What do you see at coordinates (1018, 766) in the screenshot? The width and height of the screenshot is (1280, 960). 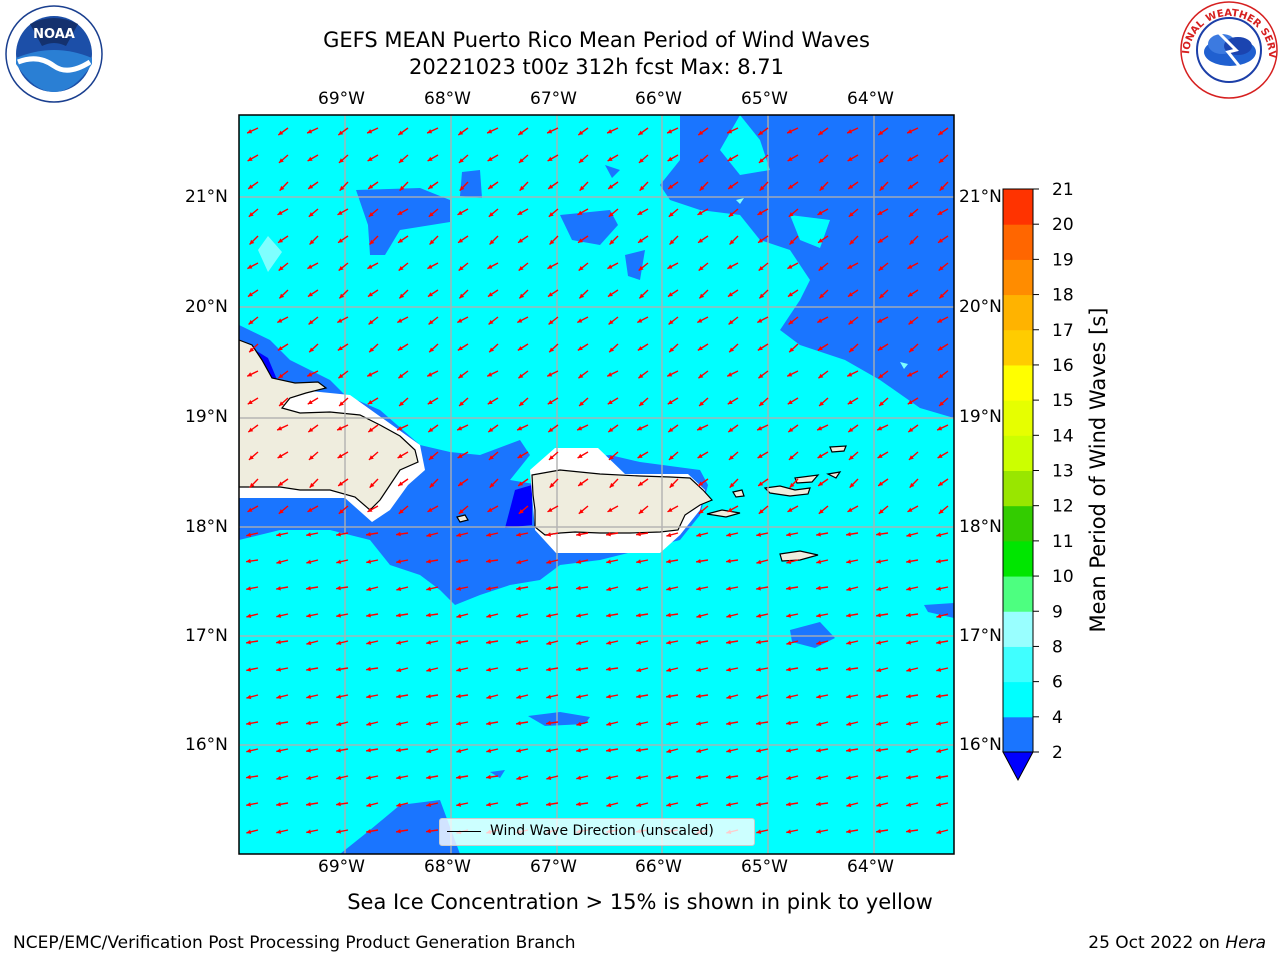 I see `colorbar-extend-arrow` at bounding box center [1018, 766].